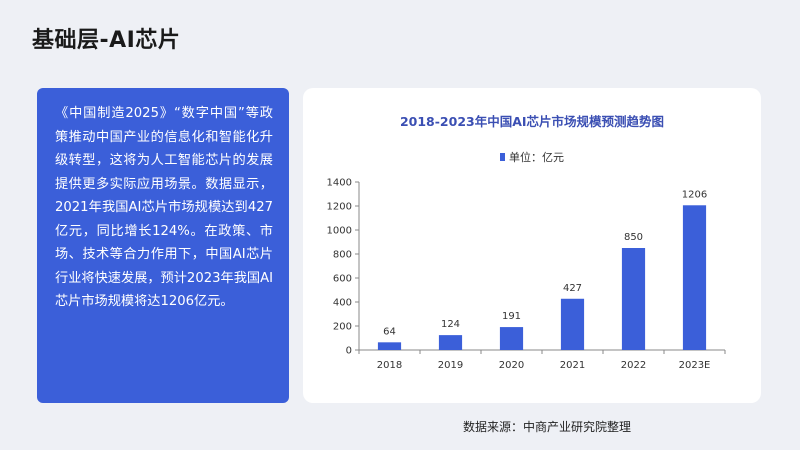 This screenshot has width=800, height=450. Describe the element at coordinates (547, 427) in the screenshot. I see `source-note: 数据来源：中商产业研究院整理` at that location.